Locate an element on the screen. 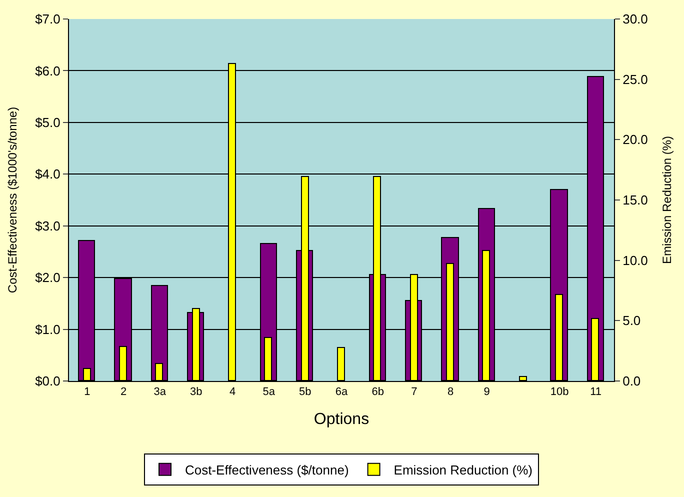  x-tick-label: 6b is located at coordinates (378, 392).